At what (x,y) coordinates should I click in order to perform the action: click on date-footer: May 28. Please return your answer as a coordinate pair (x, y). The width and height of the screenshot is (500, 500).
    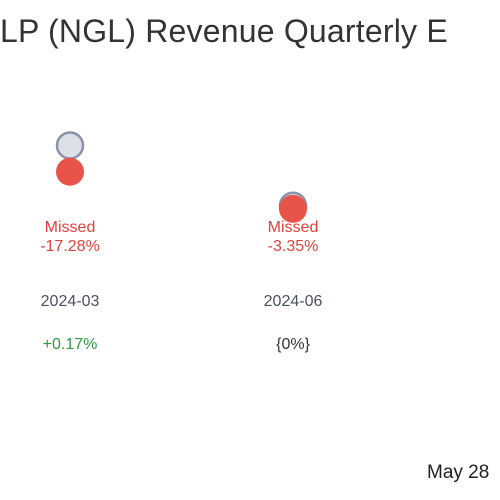
    Looking at the image, I should click on (458, 472).